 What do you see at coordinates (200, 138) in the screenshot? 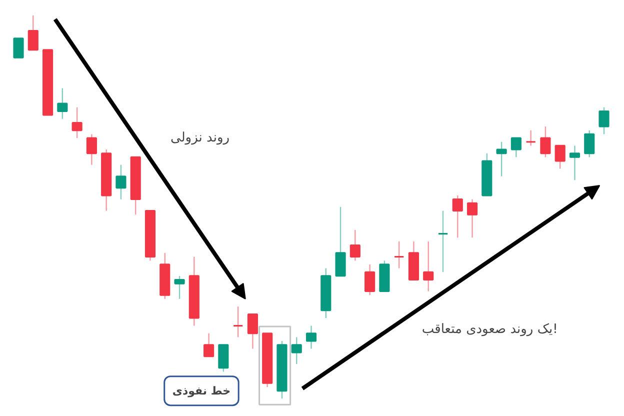
I see `annotation: روند نزولی` at bounding box center [200, 138].